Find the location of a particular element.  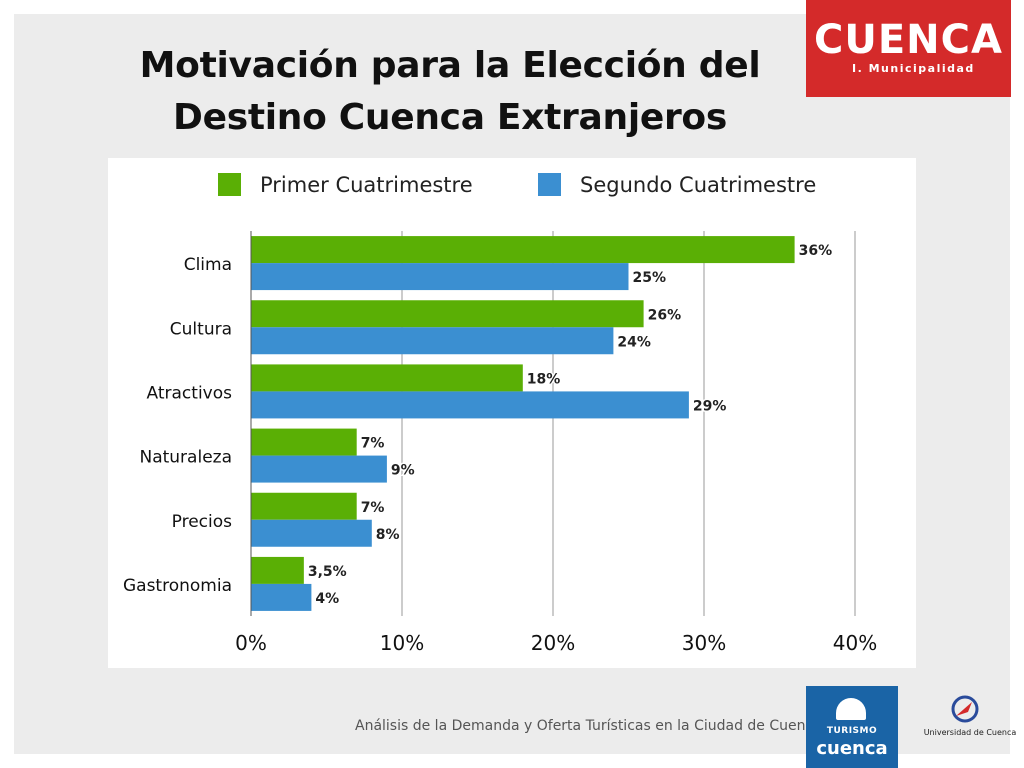

category-label: Precios is located at coordinates (202, 522).